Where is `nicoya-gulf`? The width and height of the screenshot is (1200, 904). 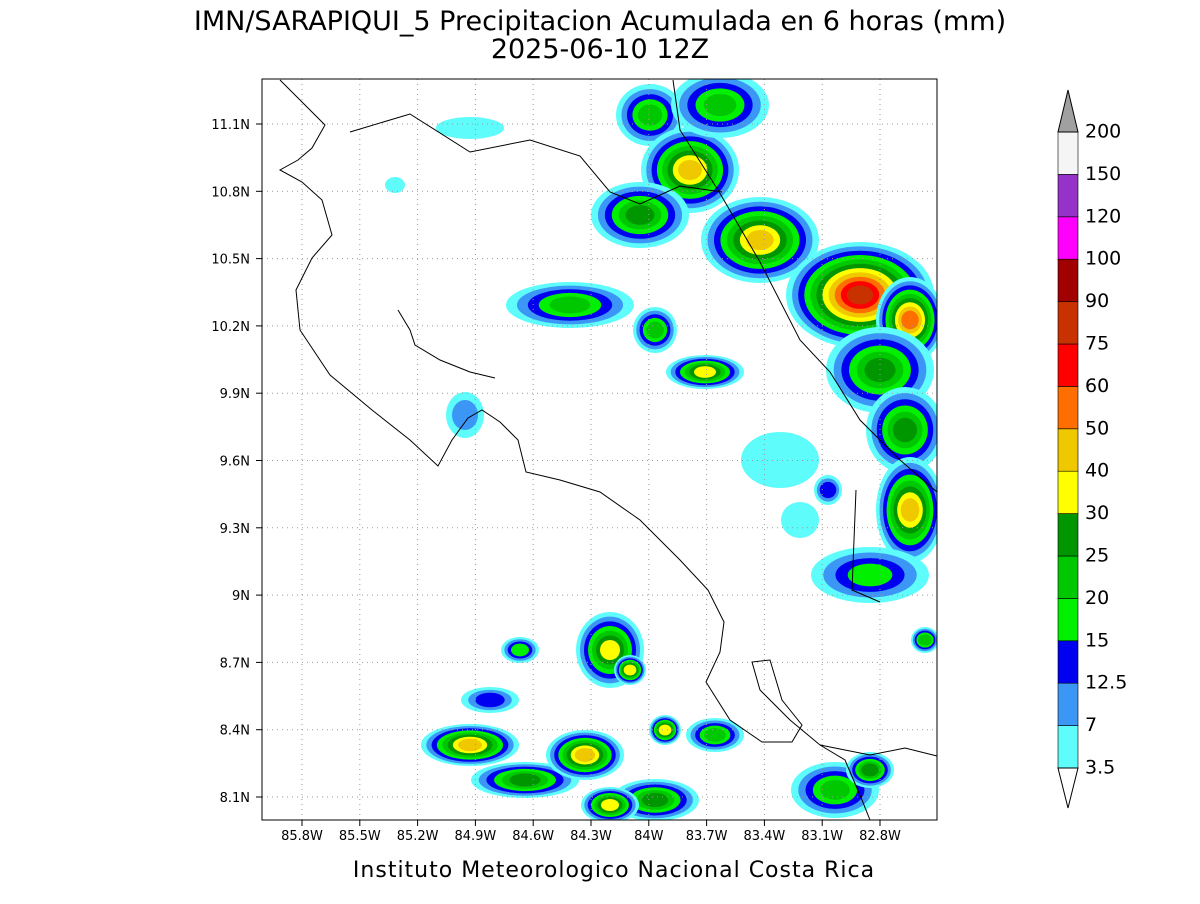
nicoya-gulf is located at coordinates (446, 344).